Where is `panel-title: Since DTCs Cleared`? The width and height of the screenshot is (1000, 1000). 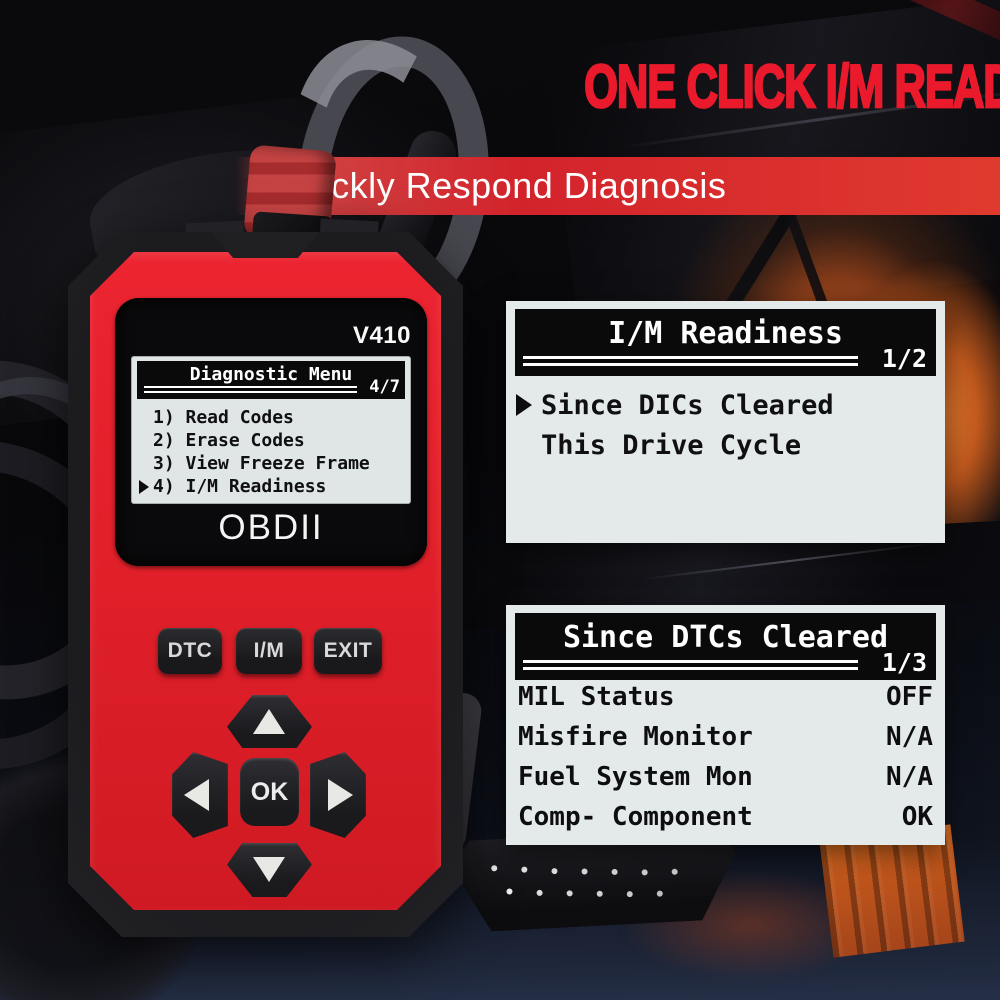 panel-title: Since DTCs Cleared is located at coordinates (725, 637).